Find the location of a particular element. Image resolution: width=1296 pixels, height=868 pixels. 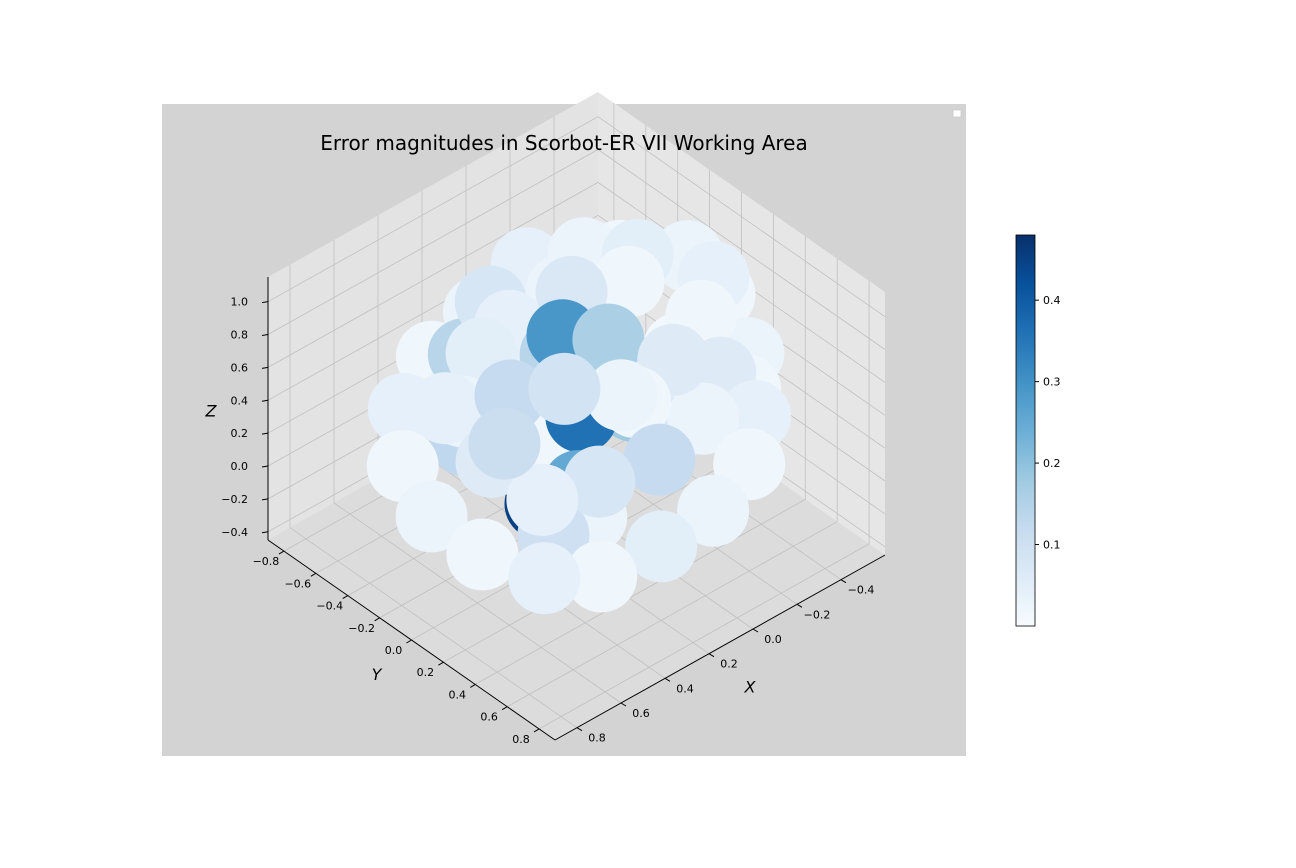

colorbar-tick-label: 0.3 is located at coordinates (1052, 382).